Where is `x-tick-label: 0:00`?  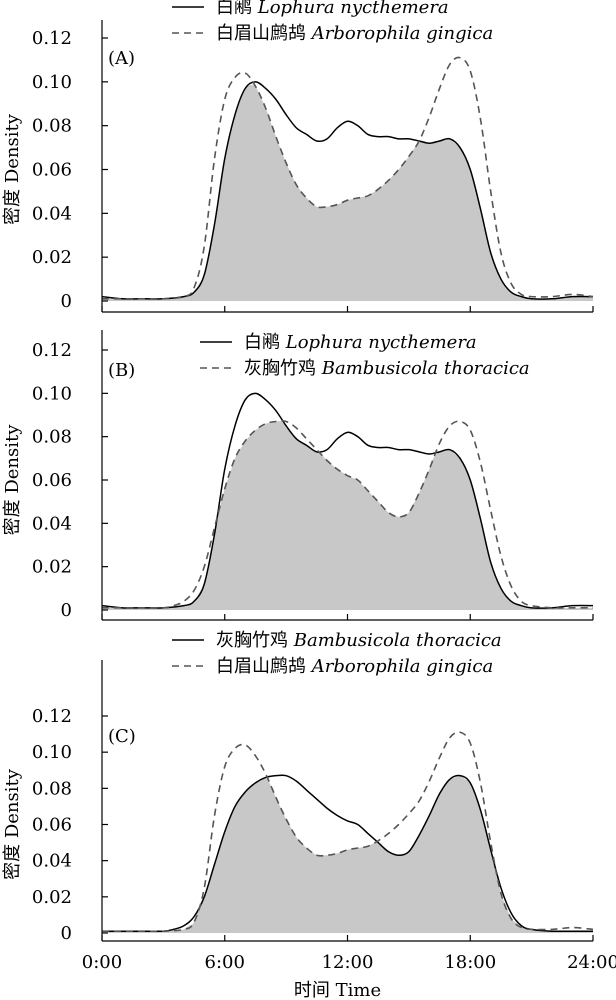 x-tick-label: 0:00 is located at coordinates (102, 962).